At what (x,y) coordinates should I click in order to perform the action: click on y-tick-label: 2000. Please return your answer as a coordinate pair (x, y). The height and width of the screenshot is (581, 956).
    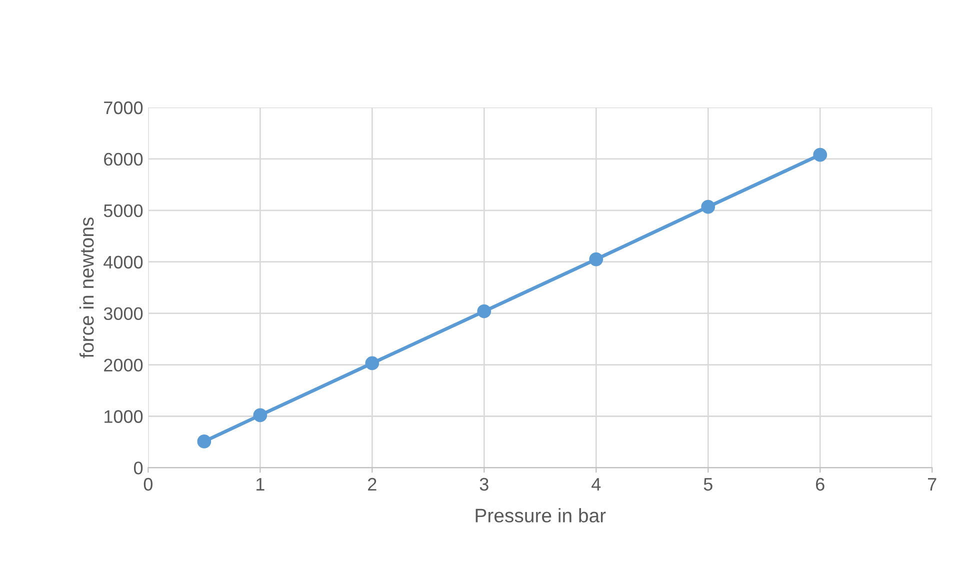
    Looking at the image, I should click on (123, 365).